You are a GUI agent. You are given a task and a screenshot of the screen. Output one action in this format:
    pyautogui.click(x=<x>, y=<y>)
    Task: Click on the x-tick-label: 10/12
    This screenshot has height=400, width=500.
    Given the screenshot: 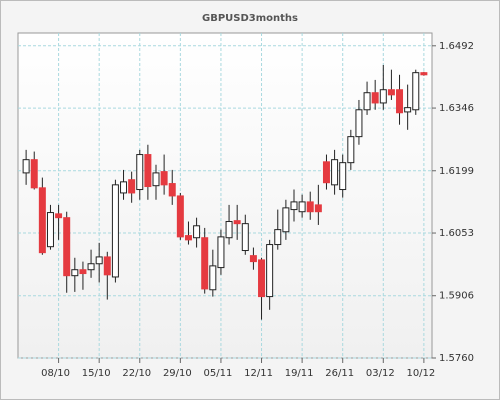 What is the action you would take?
    pyautogui.click(x=420, y=373)
    